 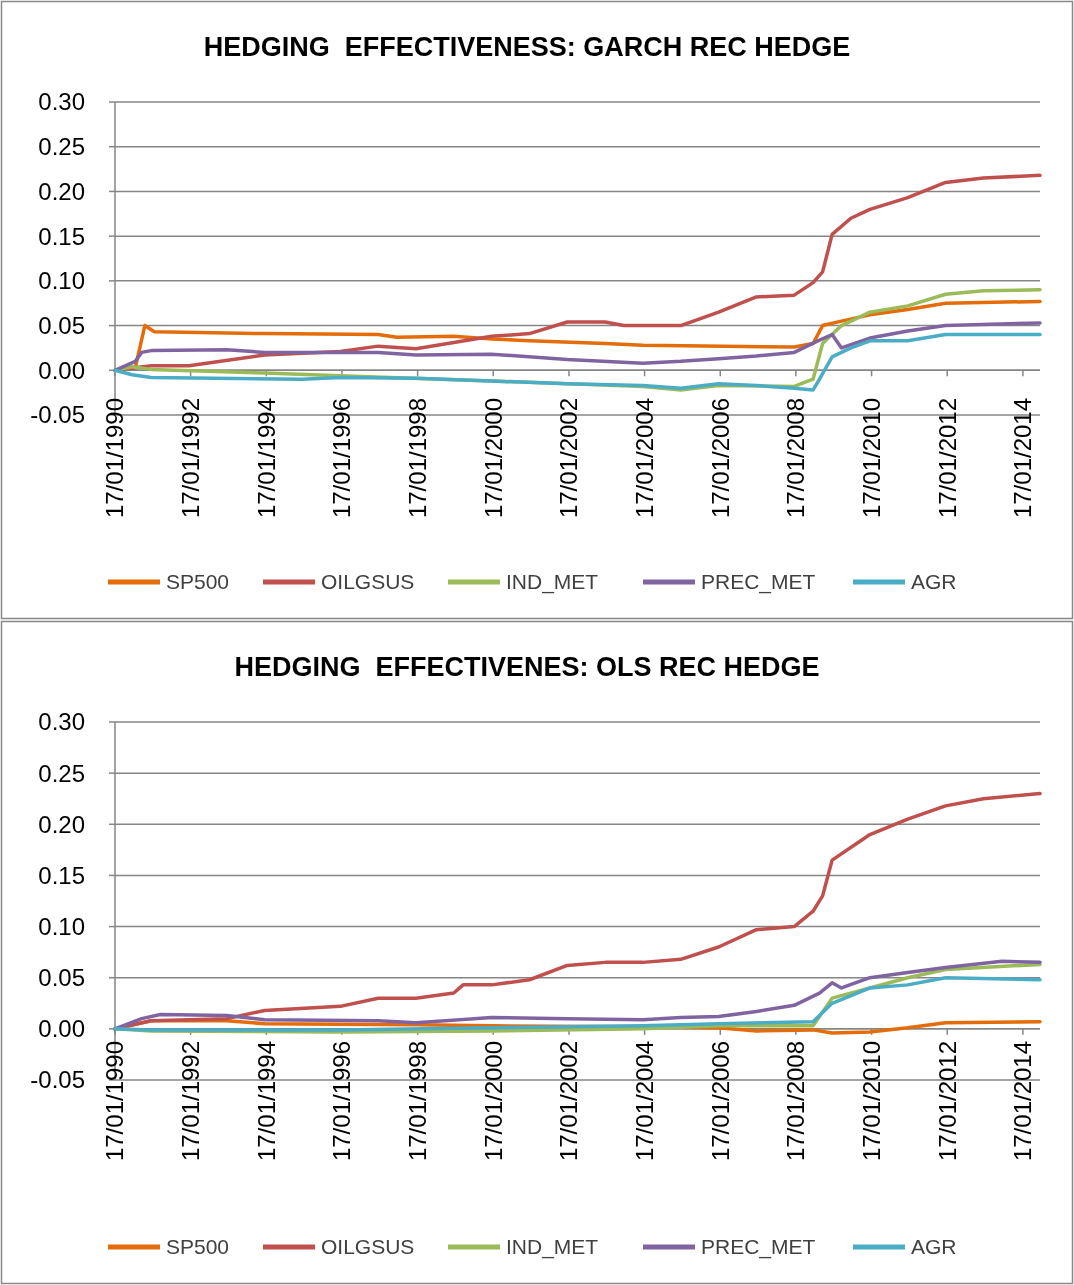 I want to click on chart-title: HEDGING EFFECTIVENES: OLS REC HEDGE, so click(x=527, y=667).